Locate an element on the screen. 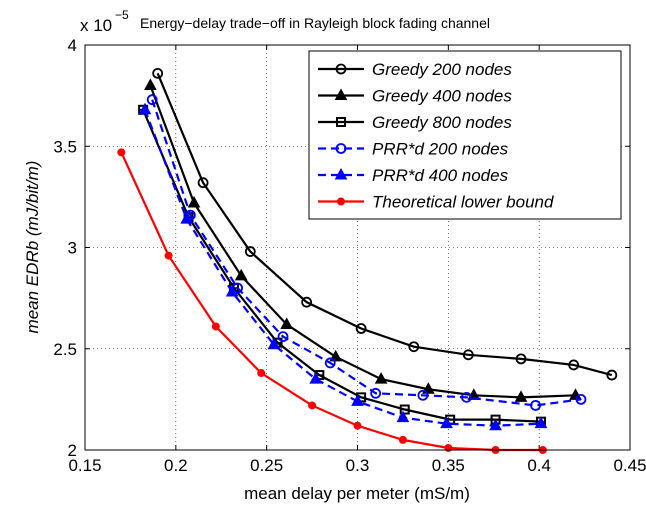 Image resolution: width=646 pixels, height=510 pixels. x-tick-label: 0.4 is located at coordinates (539, 465).